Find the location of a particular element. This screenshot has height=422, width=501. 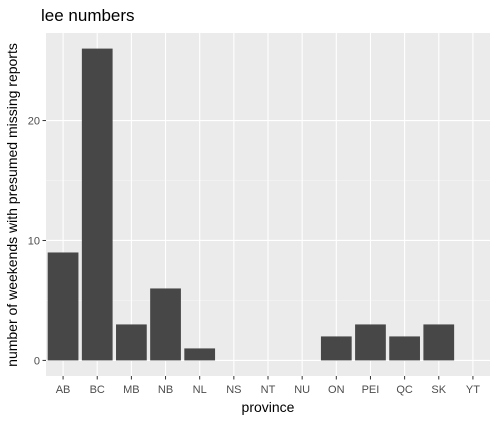

x-tick-label: ON is located at coordinates (336, 390).